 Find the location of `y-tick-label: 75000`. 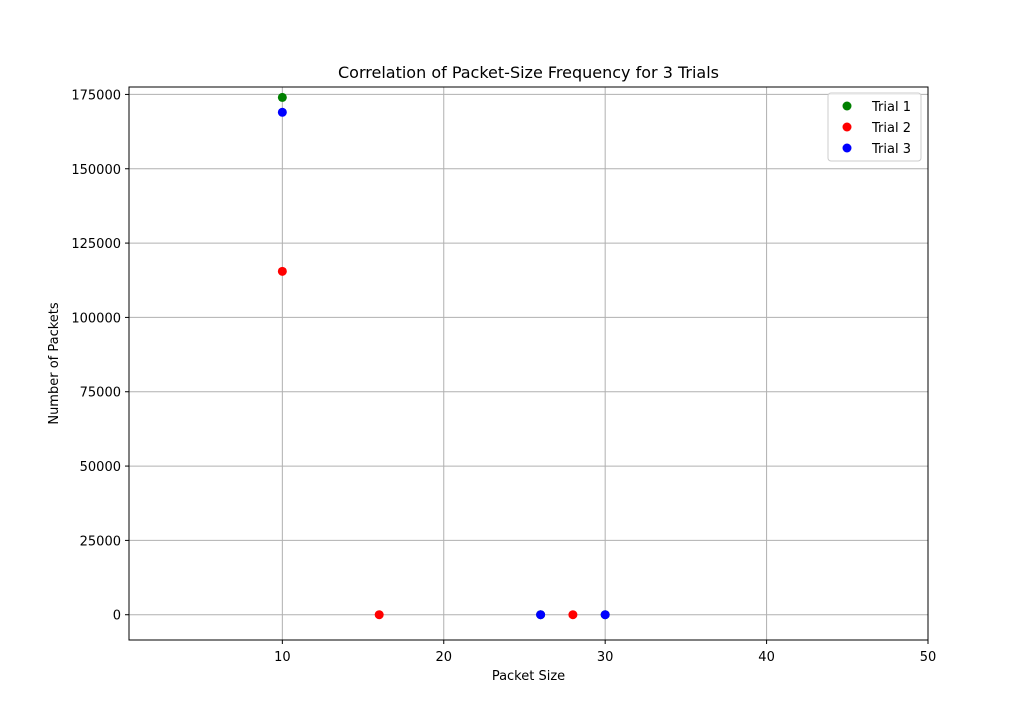

y-tick-label: 75000 is located at coordinates (100, 393).